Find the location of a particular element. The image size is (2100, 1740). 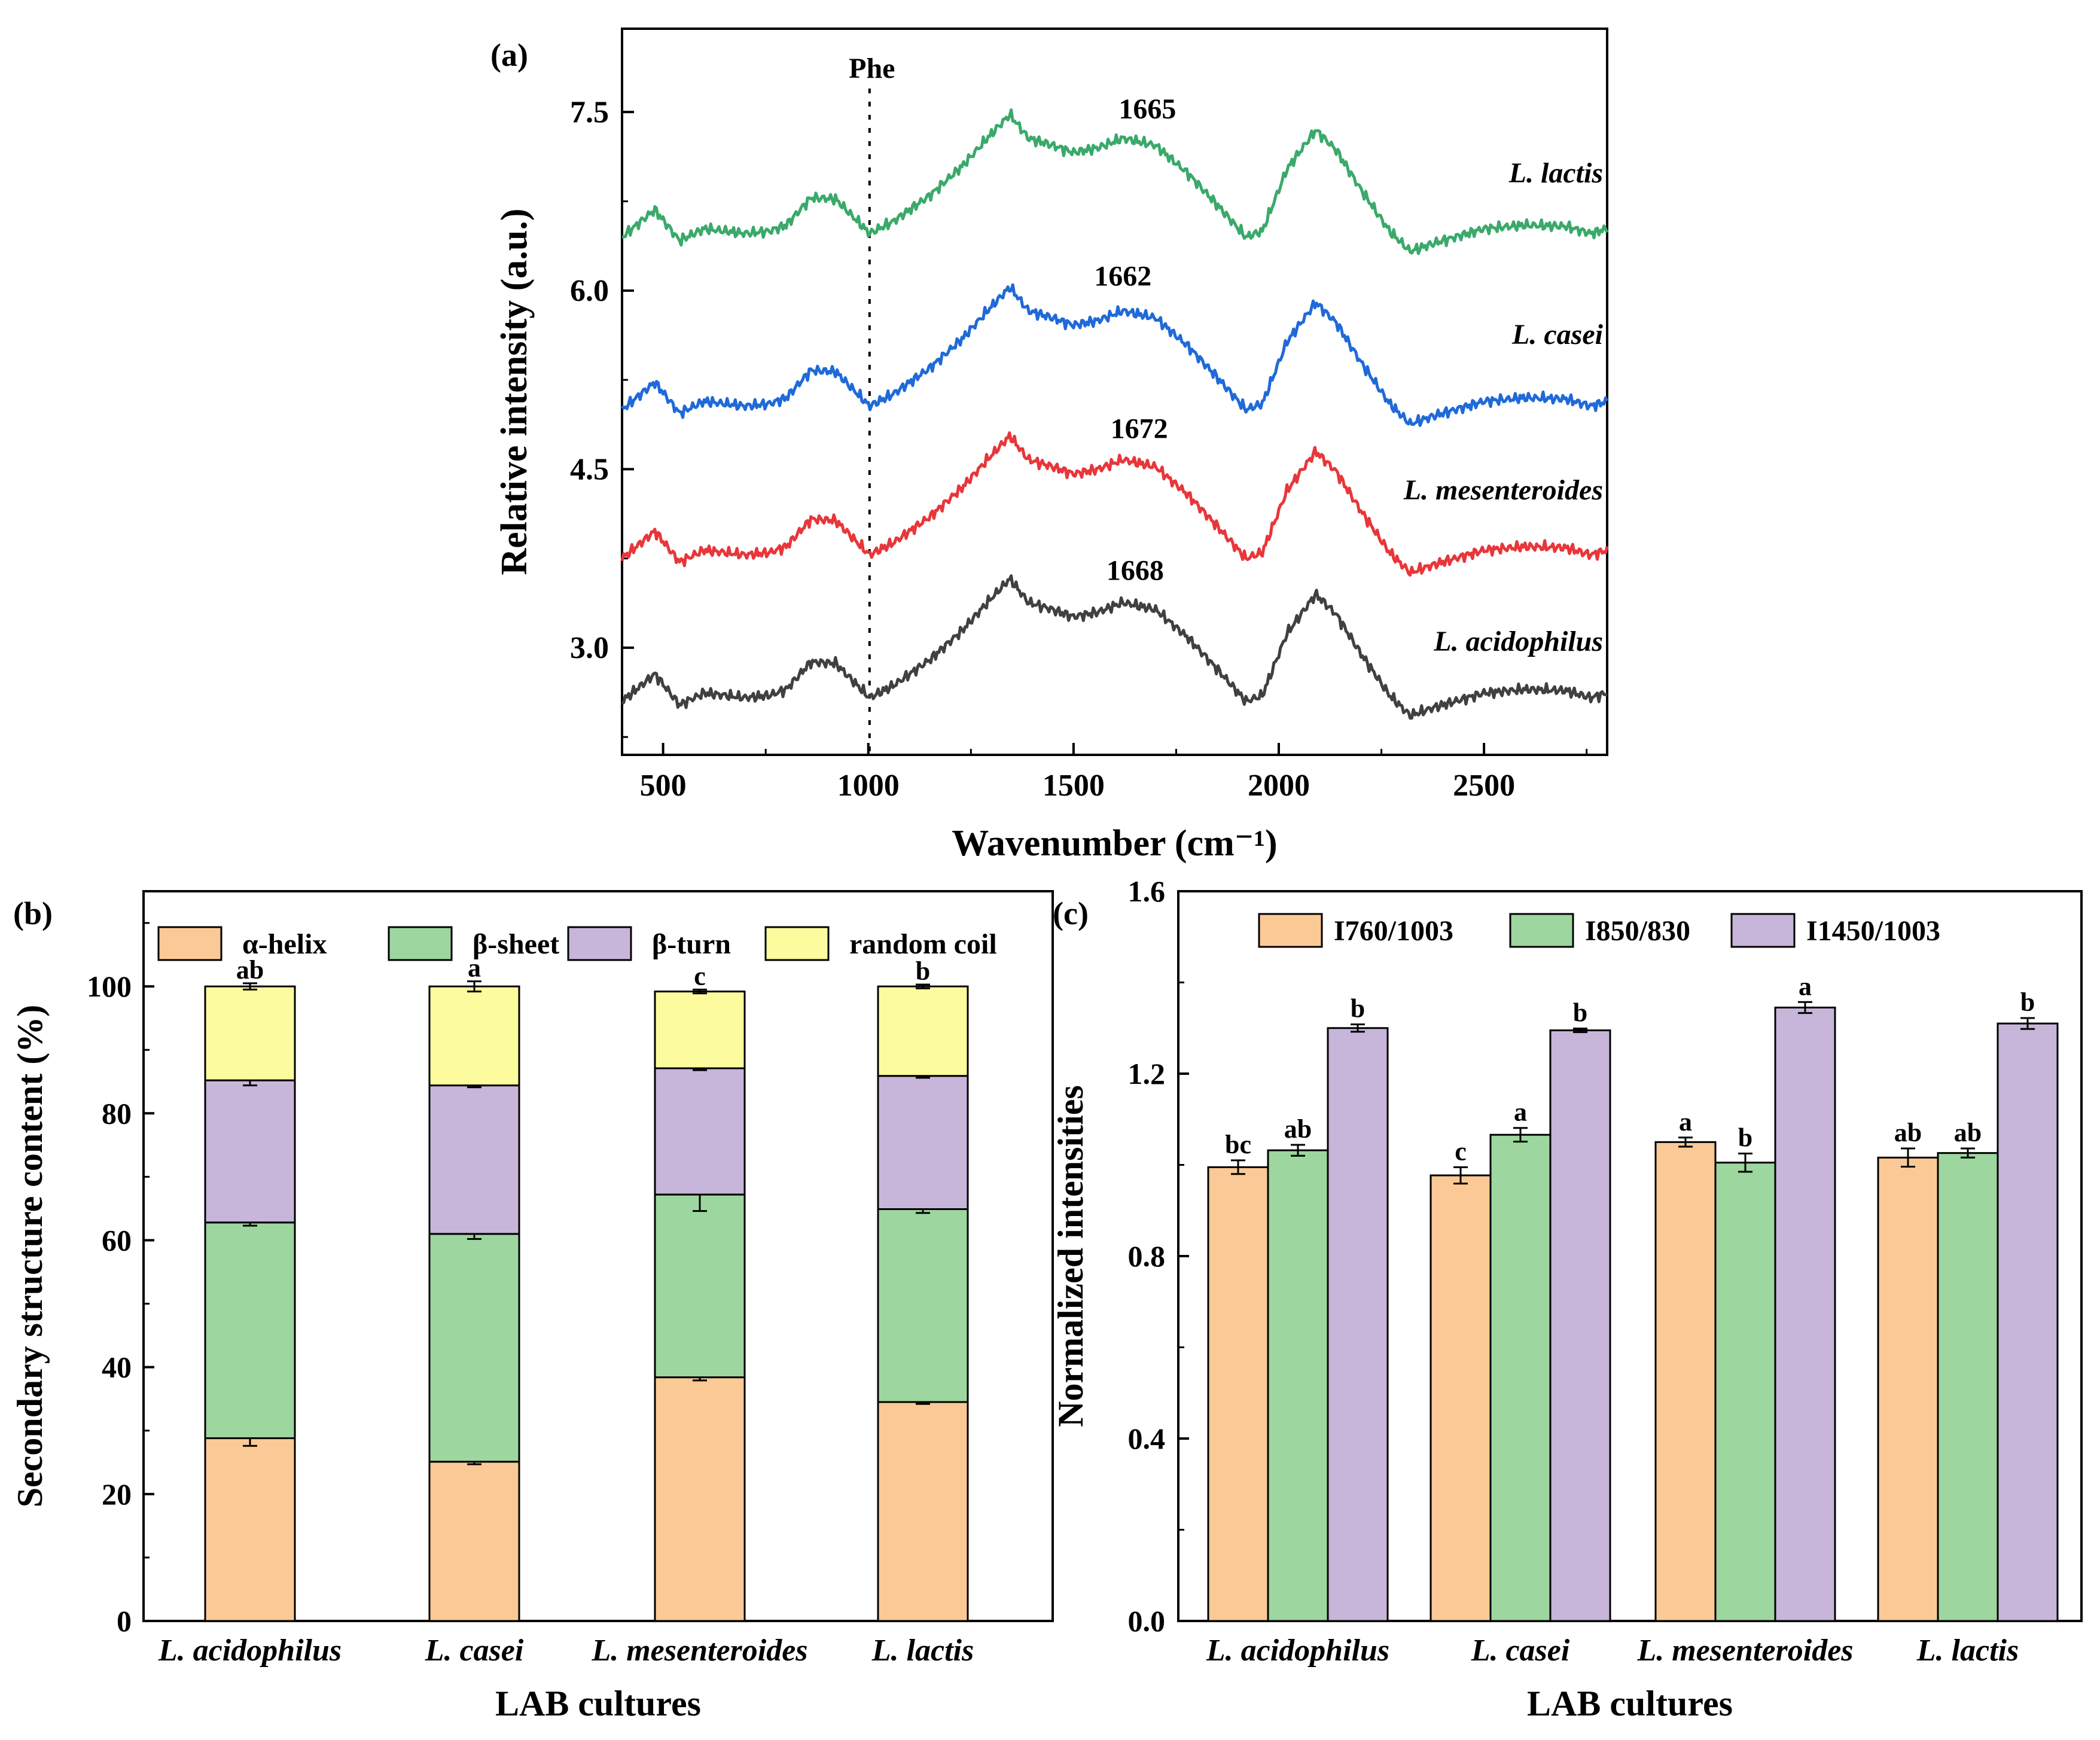

legend-label: I1450/1003 is located at coordinates (1873, 931).